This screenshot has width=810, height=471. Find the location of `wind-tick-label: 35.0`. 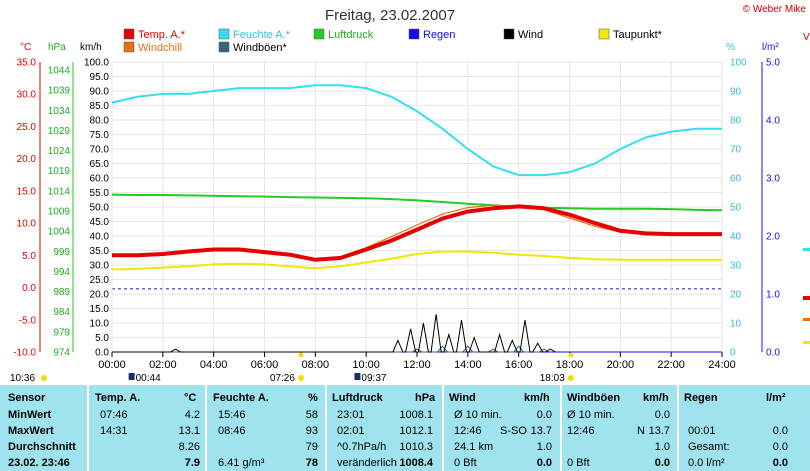

wind-tick-label: 35.0 is located at coordinates (100, 251).